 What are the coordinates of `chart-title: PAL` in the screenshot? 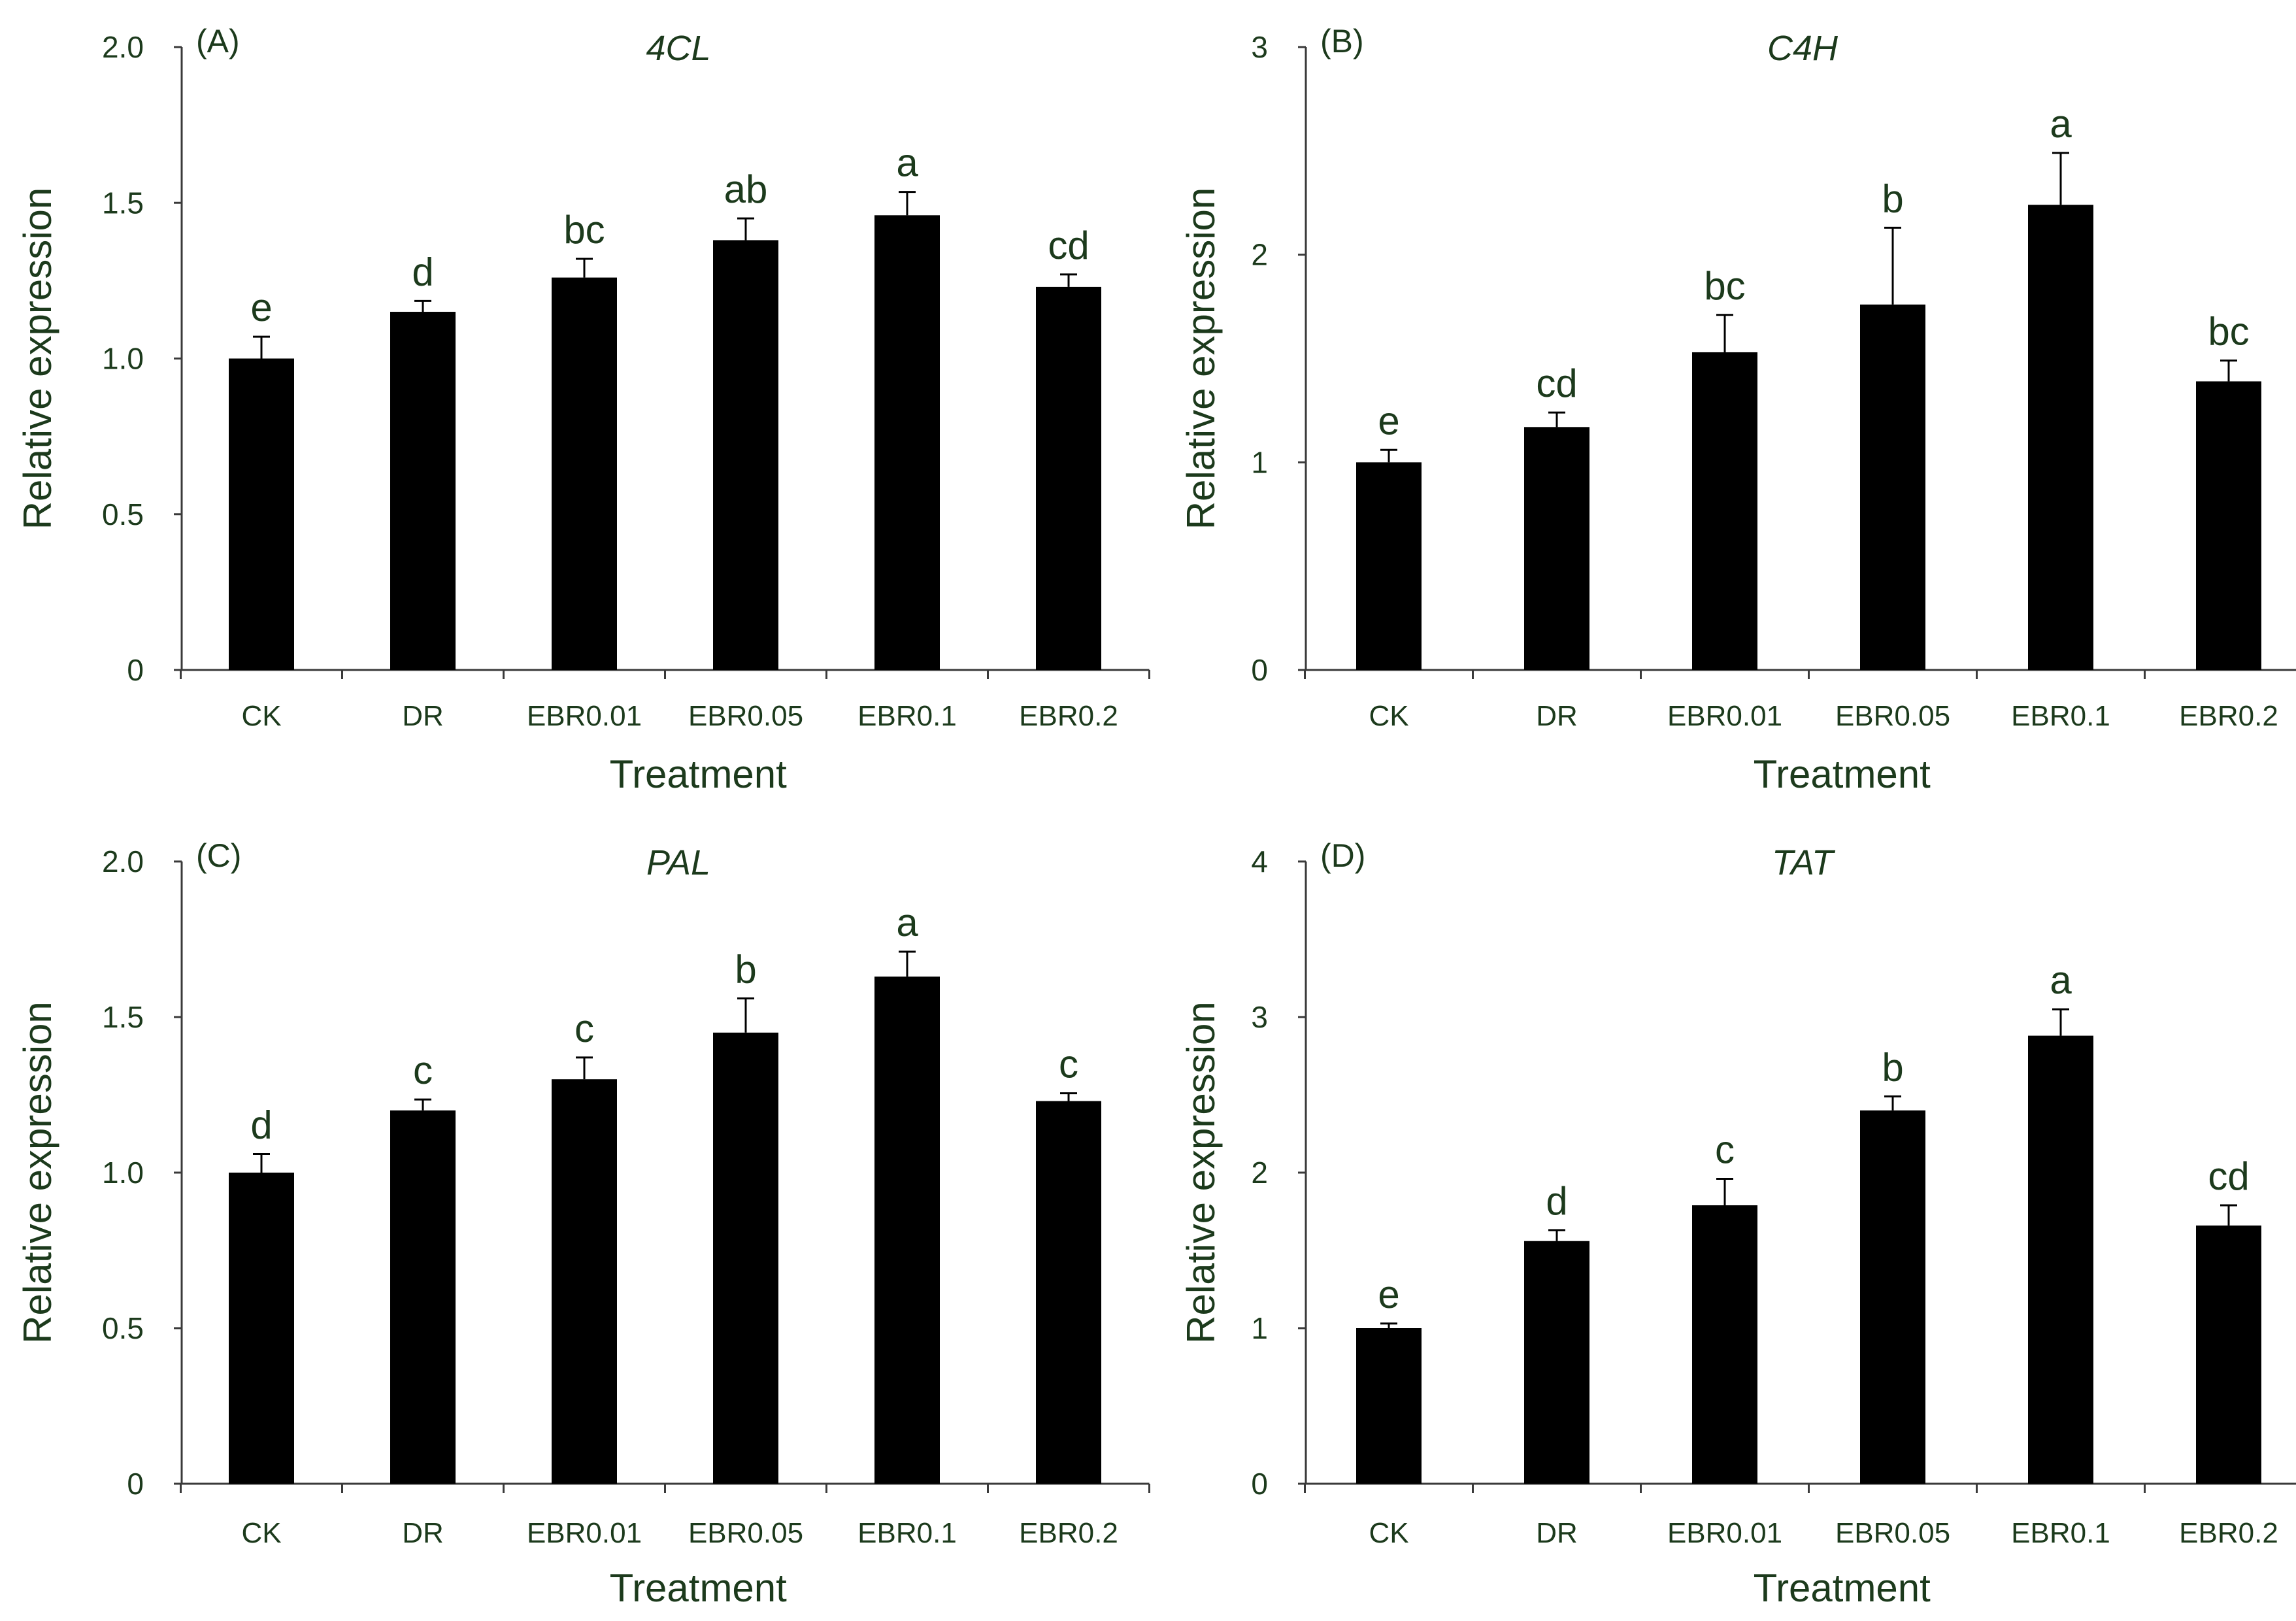 It's located at (678, 863).